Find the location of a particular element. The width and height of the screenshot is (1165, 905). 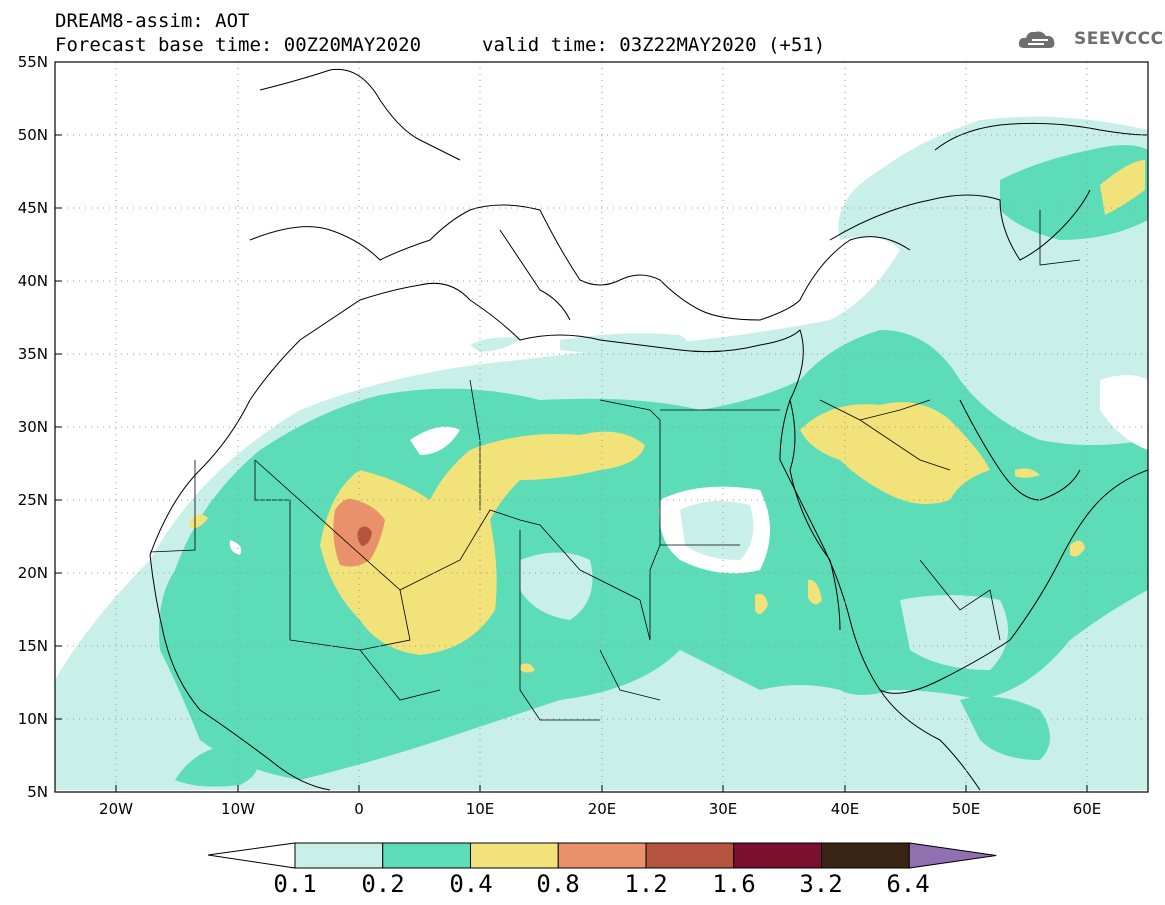

lon-label: 50E is located at coordinates (966, 809).